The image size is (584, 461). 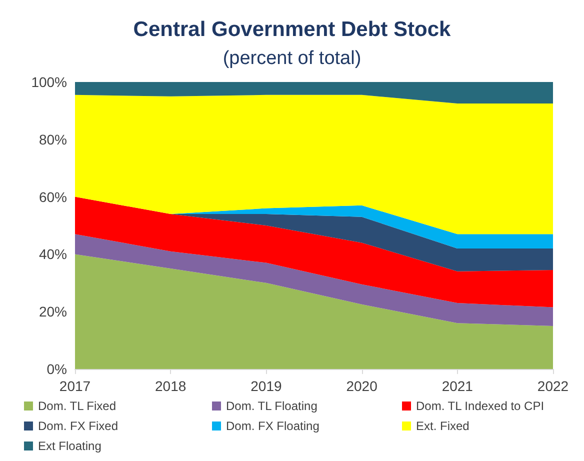 What do you see at coordinates (443, 426) in the screenshot?
I see `legend-label: Ext. Fixed` at bounding box center [443, 426].